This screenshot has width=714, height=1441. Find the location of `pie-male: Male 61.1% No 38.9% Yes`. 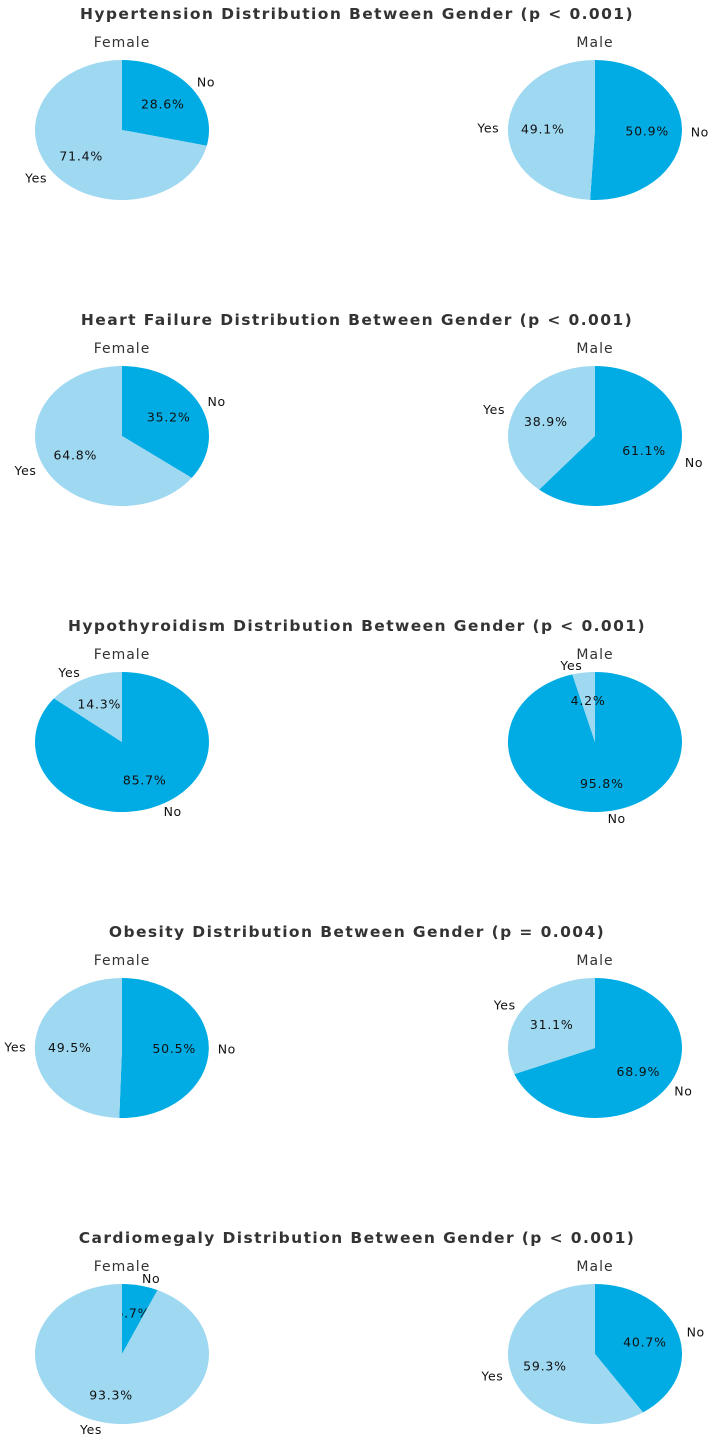

pie-male: Male 61.1% No 38.9% Yes is located at coordinates (592, 423).